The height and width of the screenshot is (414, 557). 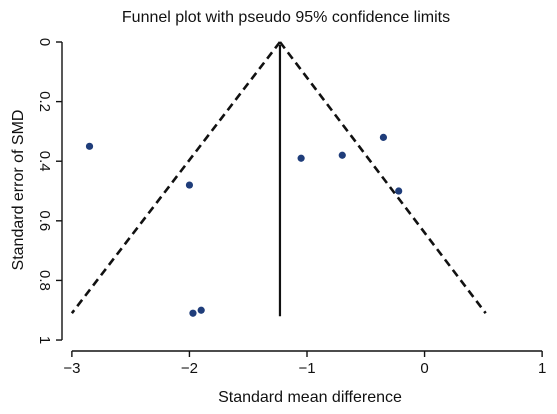 What do you see at coordinates (44, 220) in the screenshot?
I see `y-tick-label: 0.6` at bounding box center [44, 220].